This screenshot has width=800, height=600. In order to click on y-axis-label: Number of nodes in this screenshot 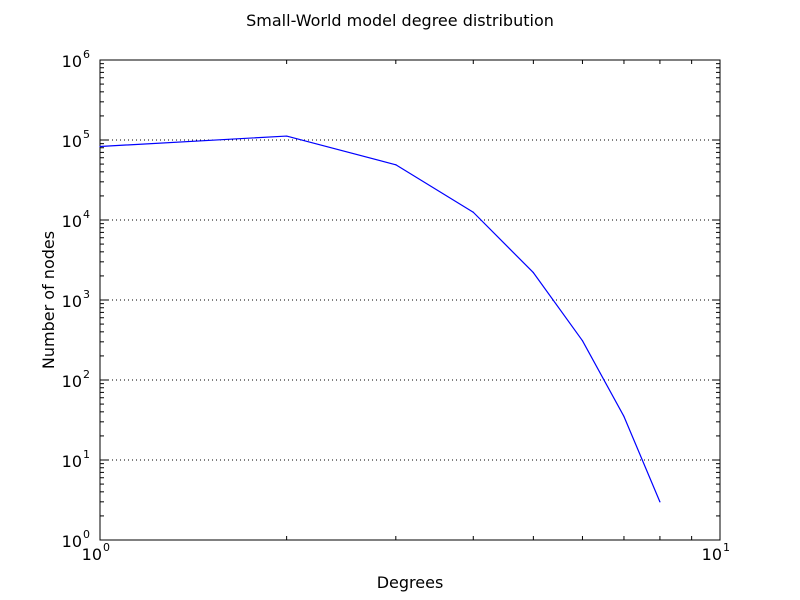, I will do `click(48, 300)`.